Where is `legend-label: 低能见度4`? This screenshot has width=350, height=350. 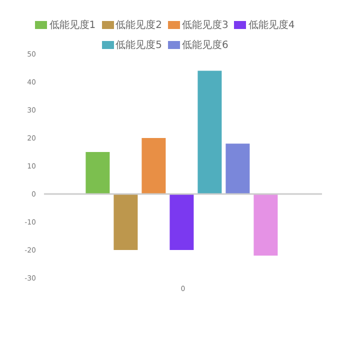 legend-label: 低能见度4 is located at coordinates (271, 25).